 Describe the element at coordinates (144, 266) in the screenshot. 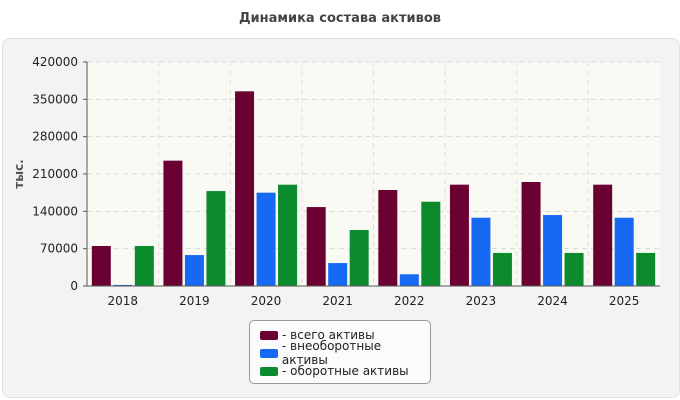

I see `bar-2-2018` at that location.